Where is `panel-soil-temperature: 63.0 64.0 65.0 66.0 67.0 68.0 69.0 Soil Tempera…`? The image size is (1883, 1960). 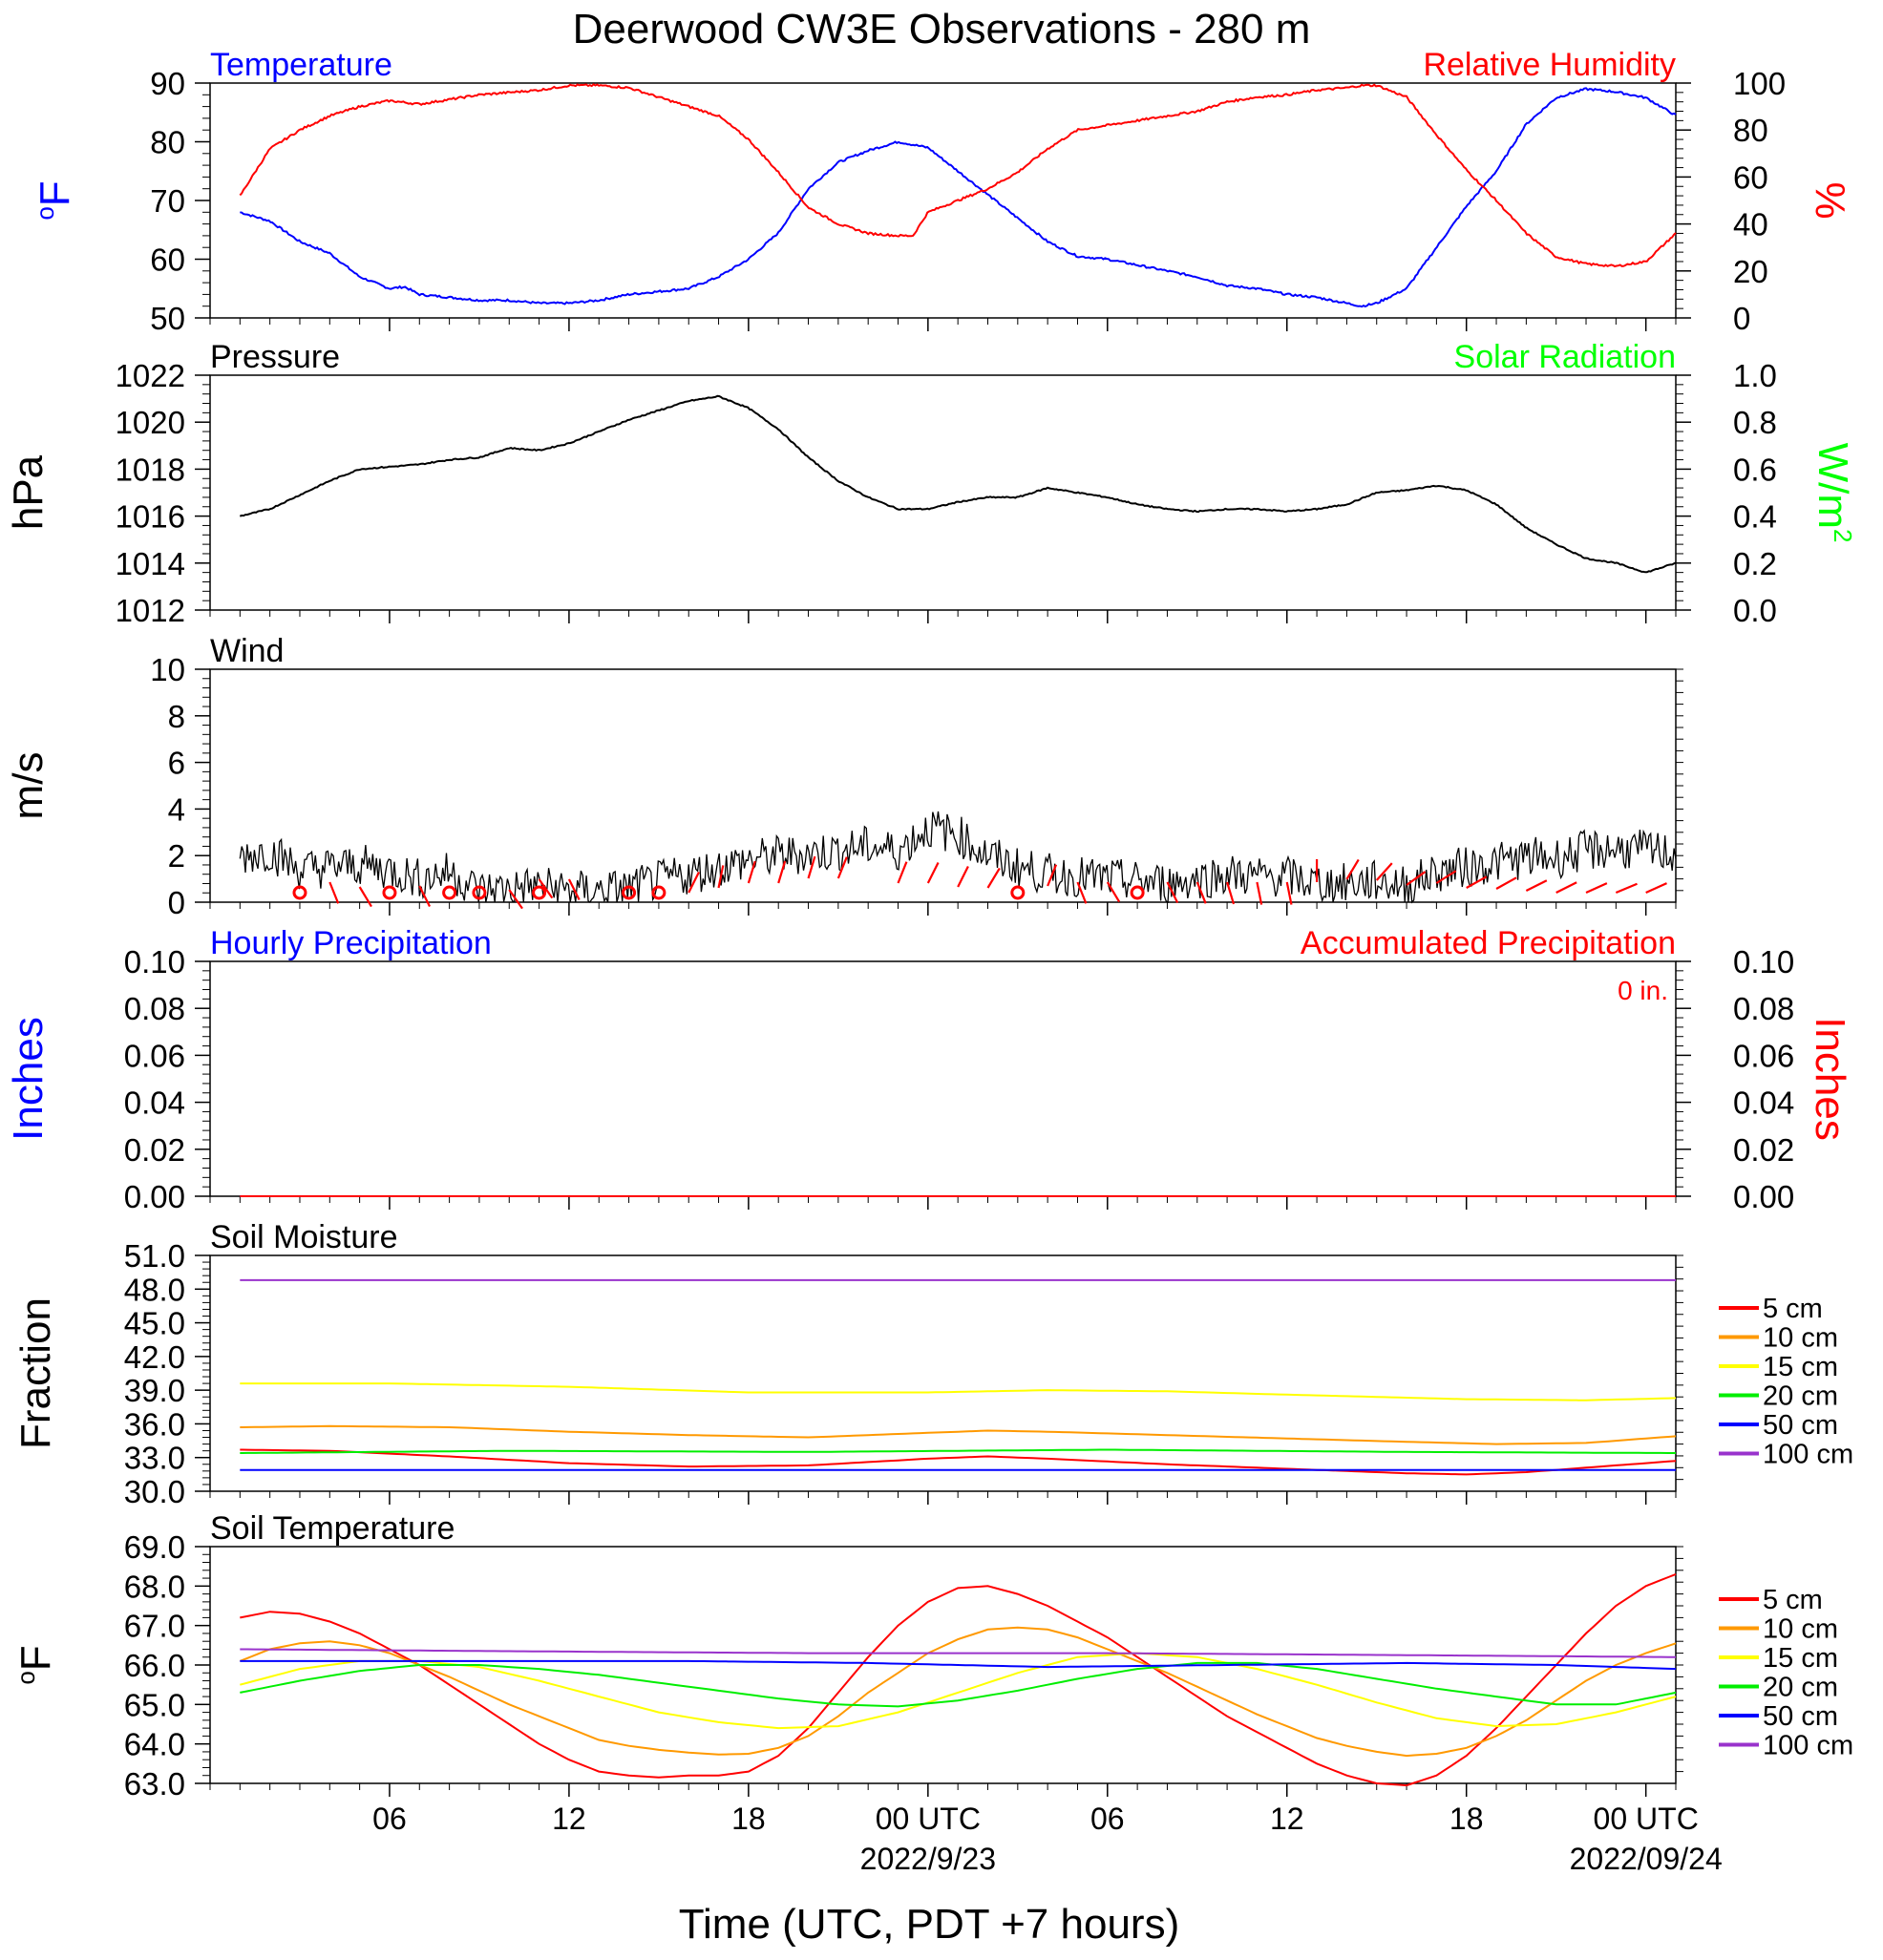
panel-soil-temperature: 63.0 64.0 65.0 66.0 67.0 68.0 69.0 Soil Tempera… is located at coordinates (932, 1656).